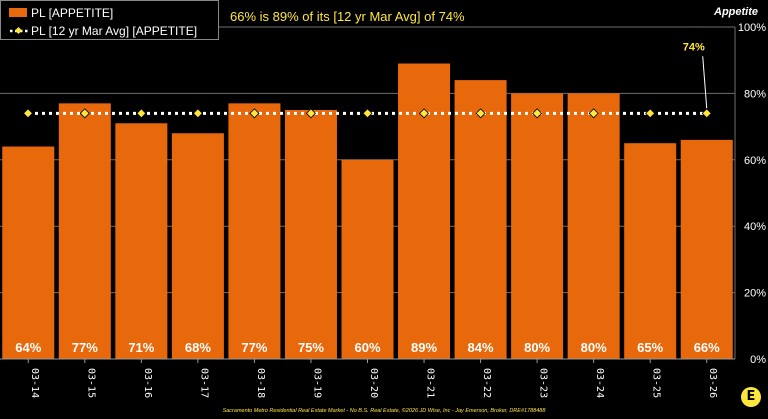  Describe the element at coordinates (481, 347) in the screenshot. I see `bar-value-label: 84%` at that location.